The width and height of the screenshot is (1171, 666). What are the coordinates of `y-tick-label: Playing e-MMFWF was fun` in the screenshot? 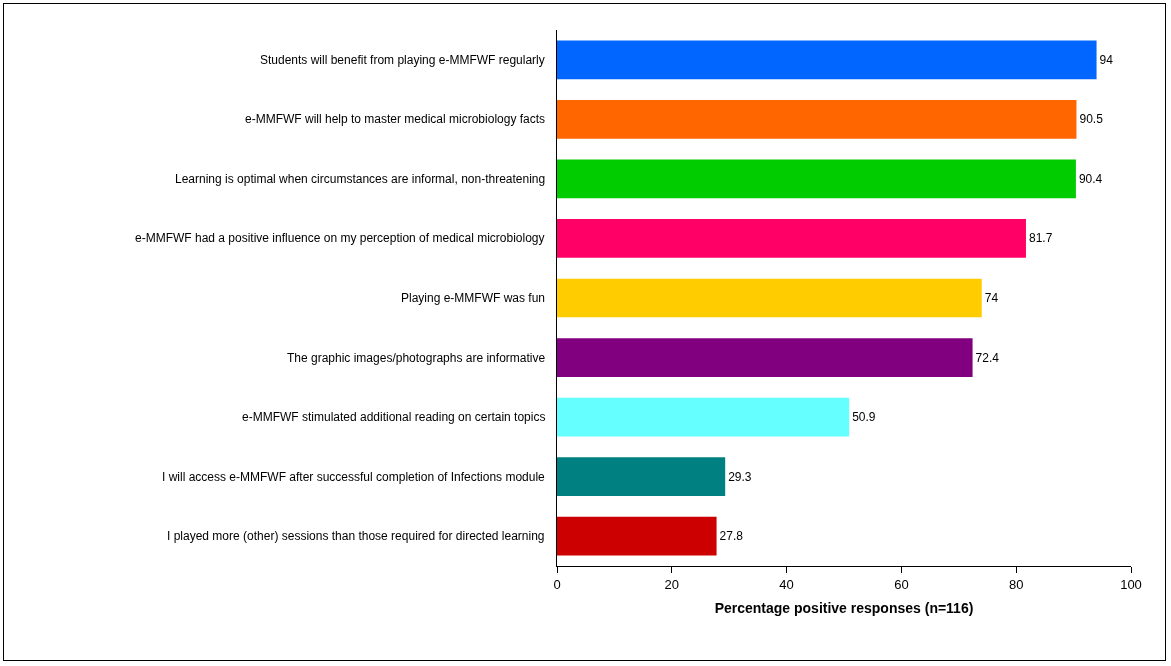 It's located at (473, 298).